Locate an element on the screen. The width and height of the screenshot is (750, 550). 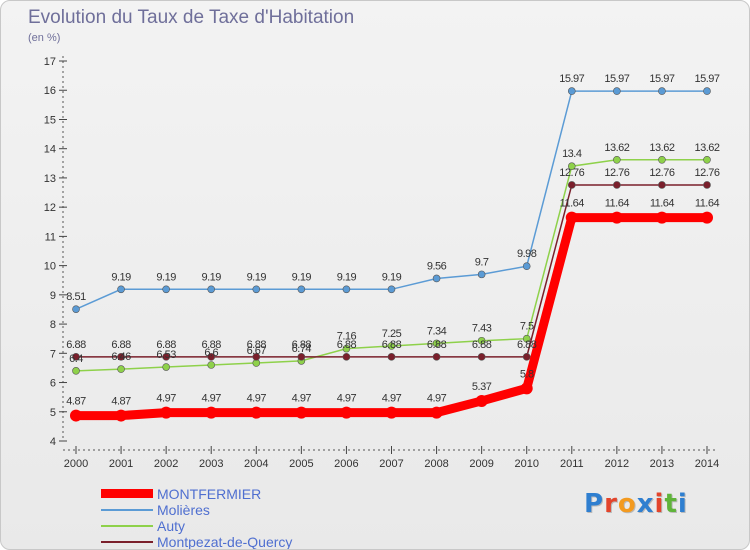
y-tick-label: 12 is located at coordinates (50, 208).